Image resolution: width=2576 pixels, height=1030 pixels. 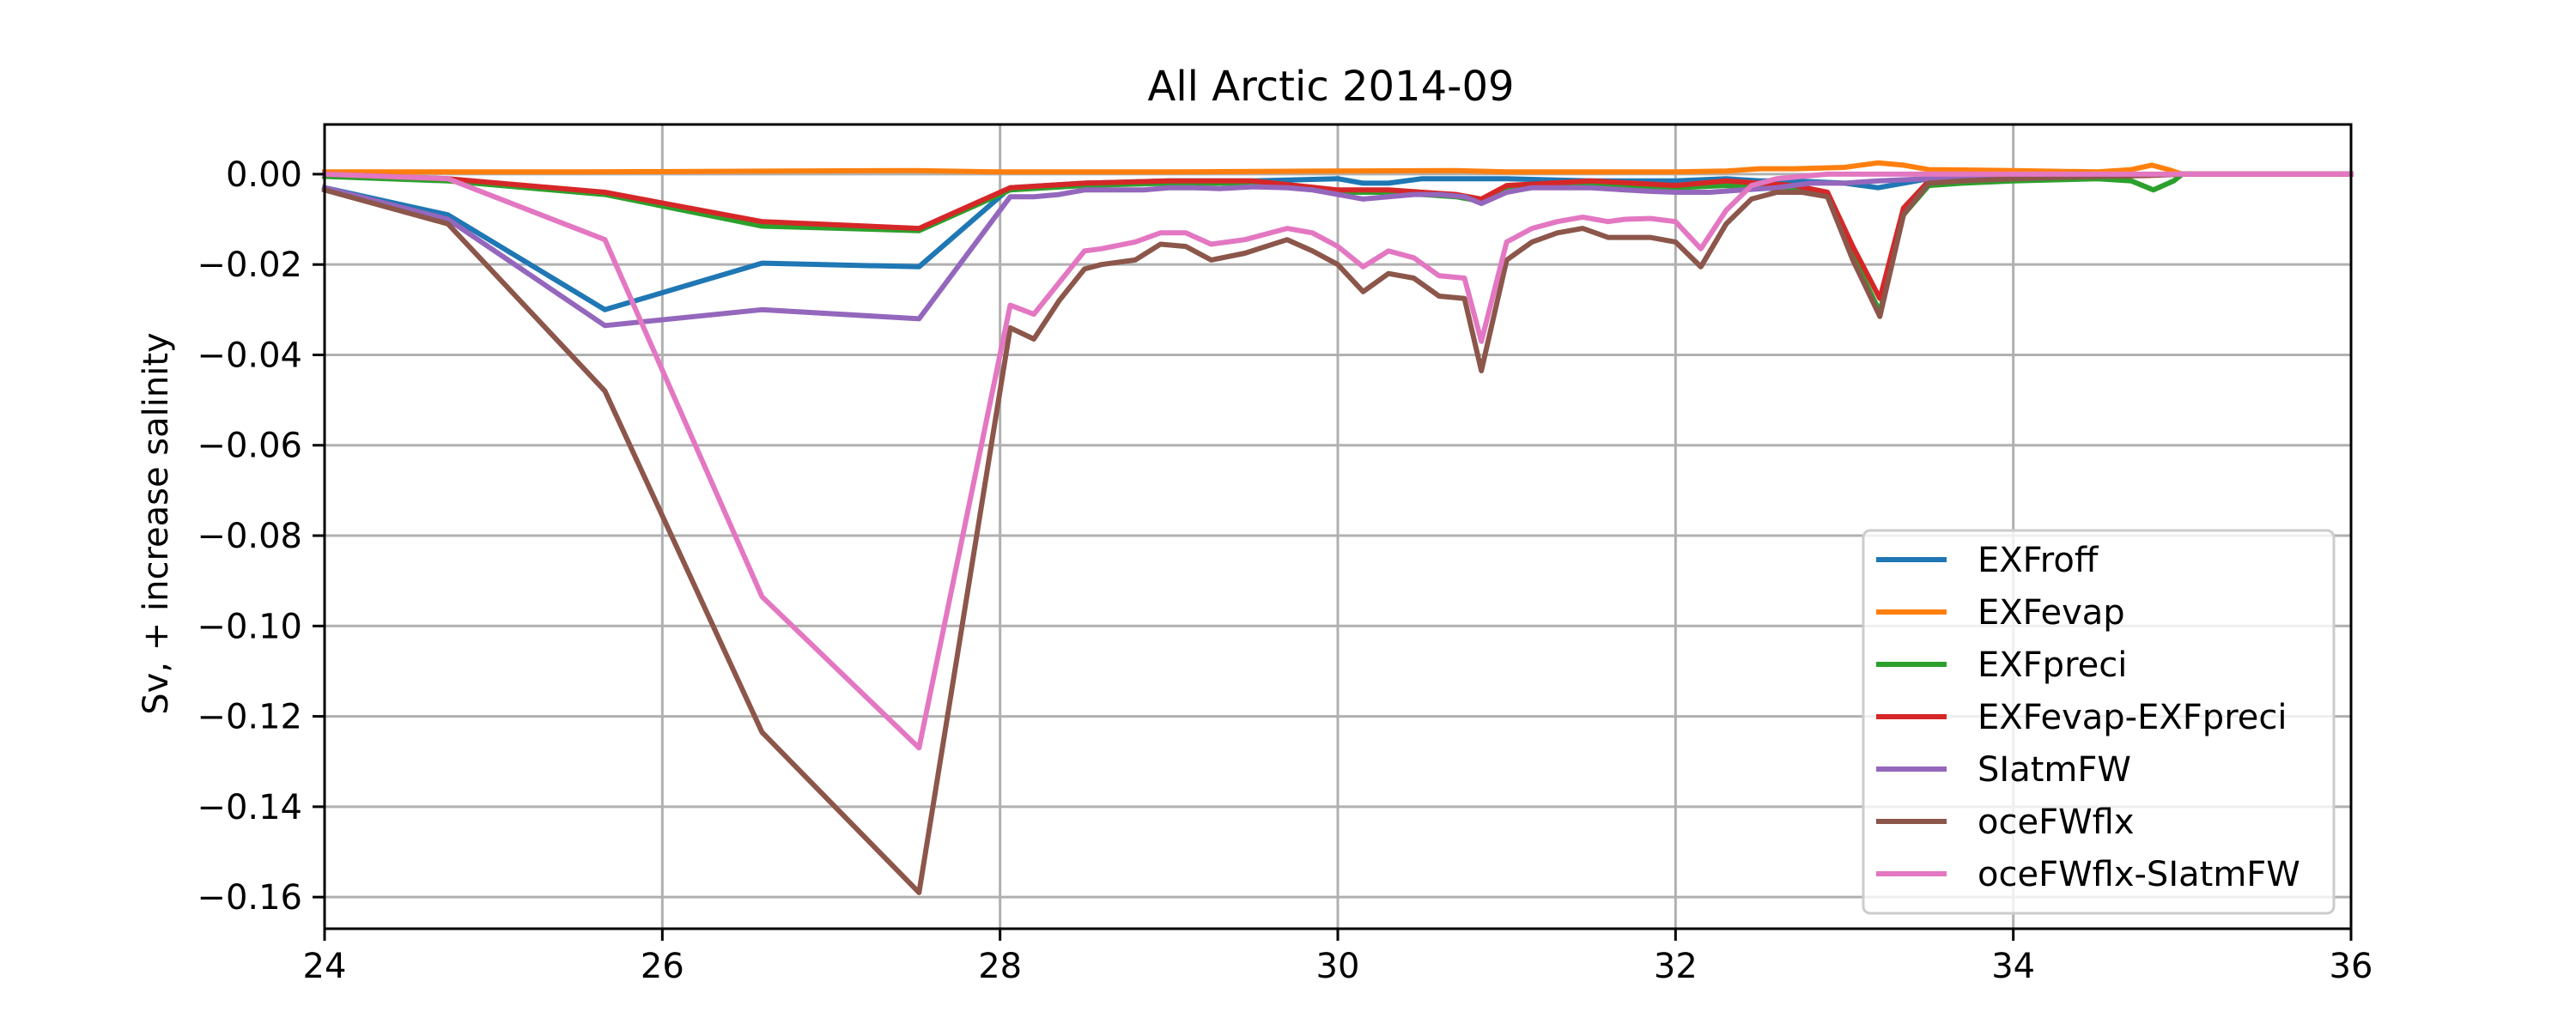 What do you see at coordinates (1338, 168) in the screenshot?
I see `series-line-exfevap` at bounding box center [1338, 168].